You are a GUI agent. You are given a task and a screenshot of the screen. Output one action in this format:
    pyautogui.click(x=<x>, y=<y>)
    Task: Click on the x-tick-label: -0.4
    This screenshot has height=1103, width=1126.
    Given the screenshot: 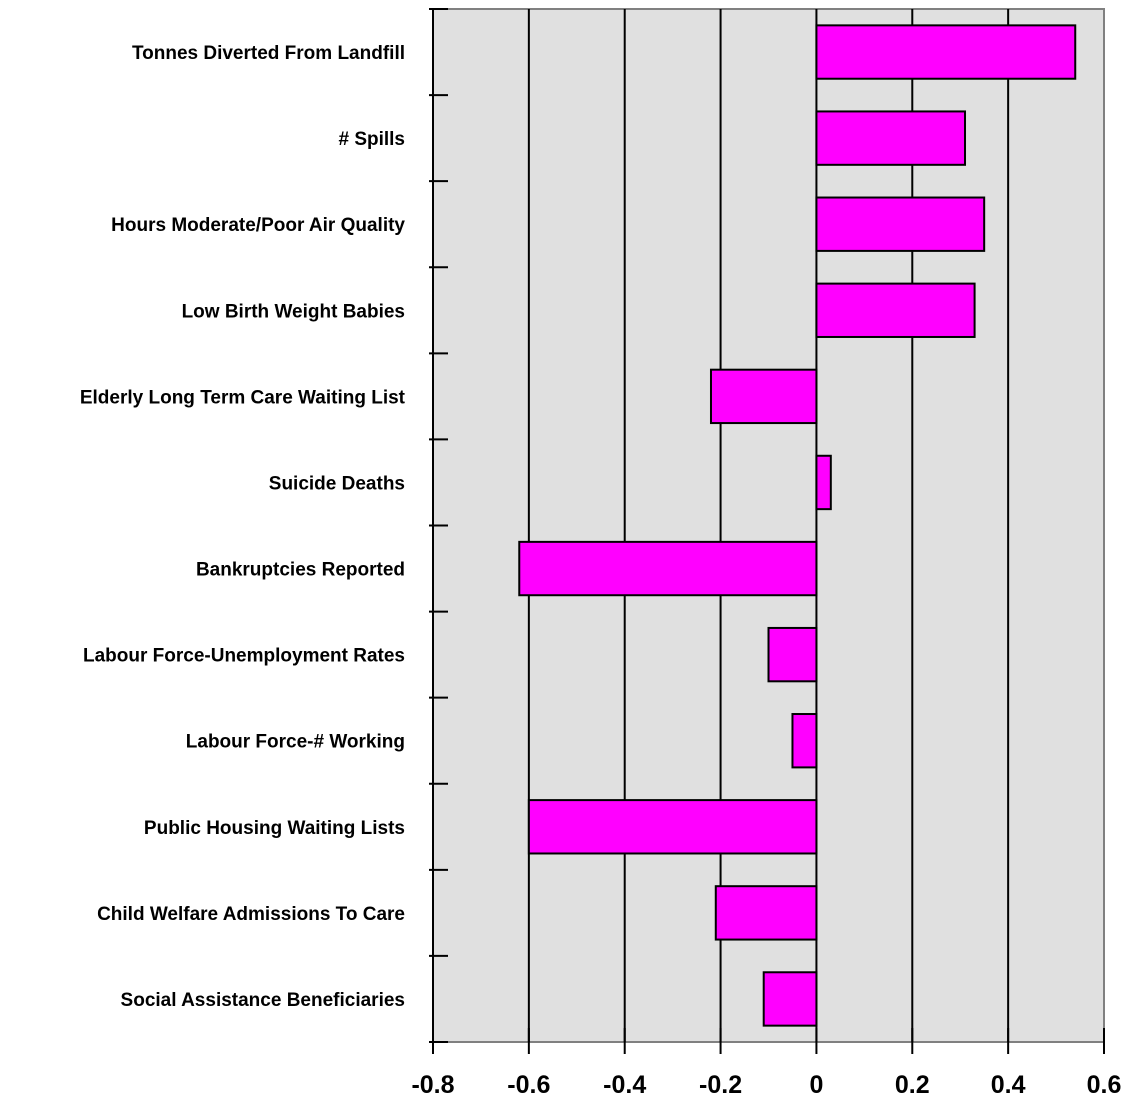 What is the action you would take?
    pyautogui.click(x=624, y=1085)
    